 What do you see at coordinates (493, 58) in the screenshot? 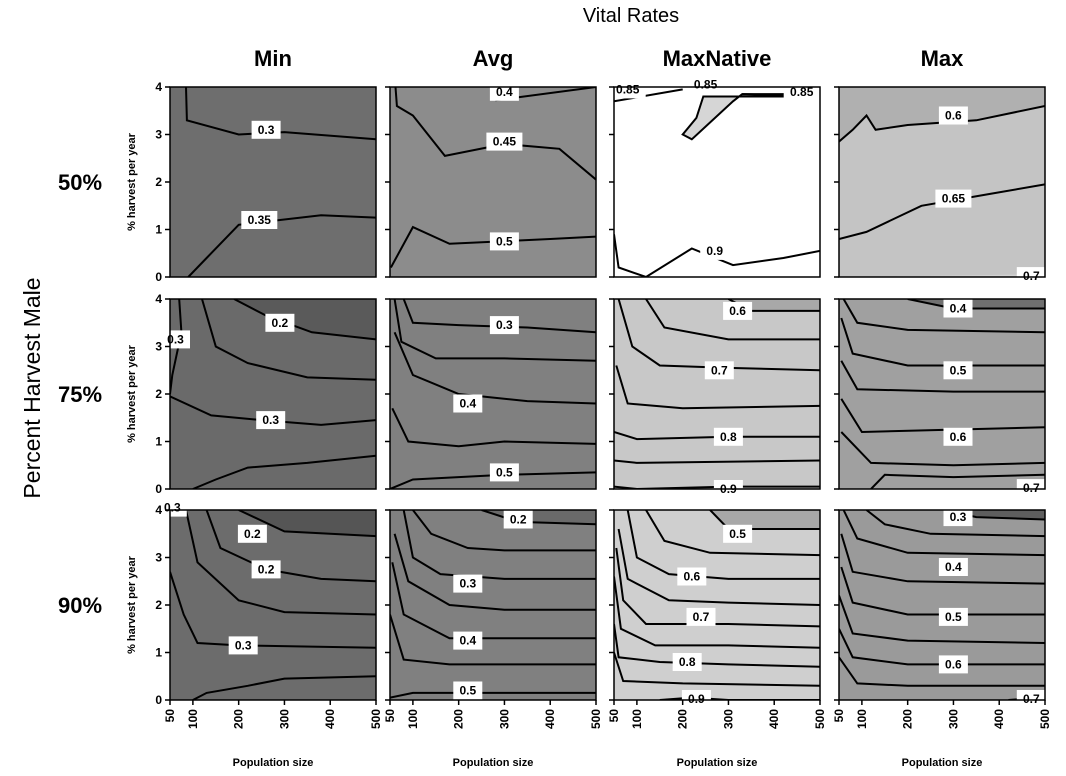
I see `column-header: Avg` at bounding box center [493, 58].